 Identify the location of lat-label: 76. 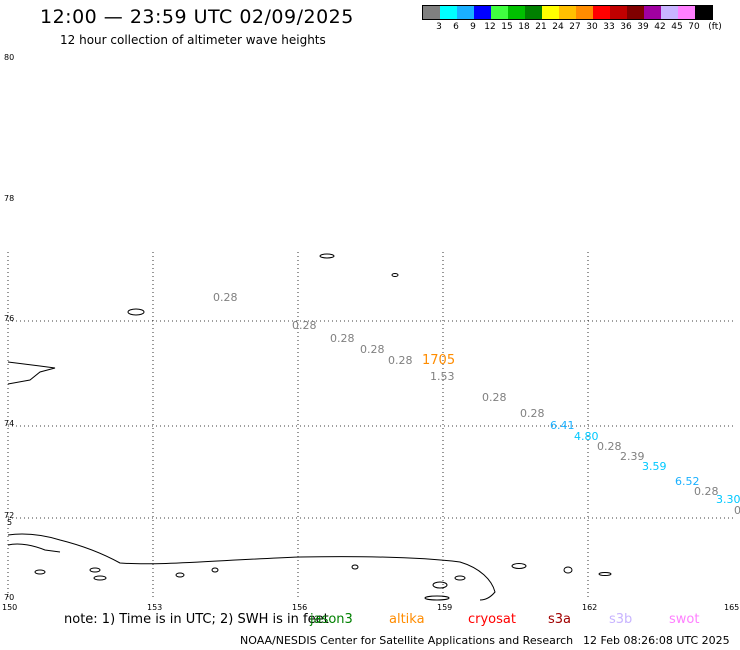
(9, 318).